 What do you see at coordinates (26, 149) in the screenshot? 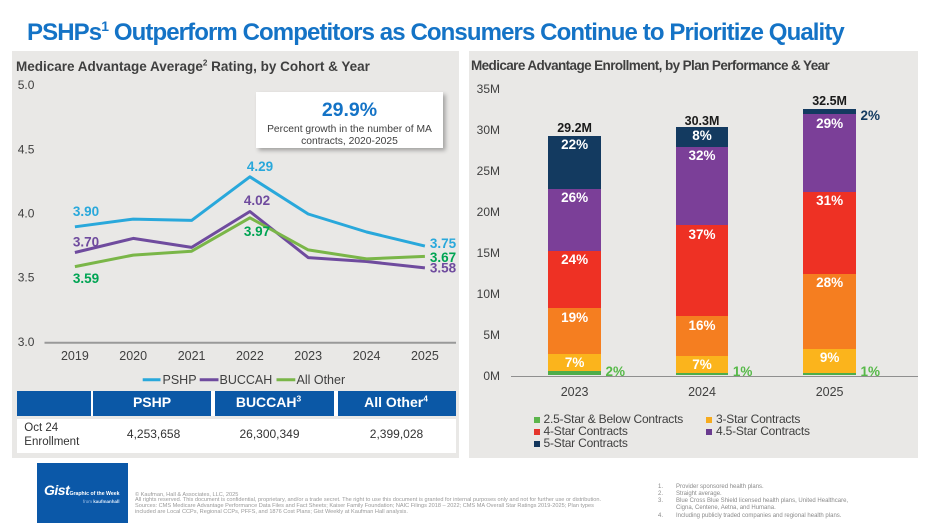
I see `svg-text: 4.5` at bounding box center [26, 149].